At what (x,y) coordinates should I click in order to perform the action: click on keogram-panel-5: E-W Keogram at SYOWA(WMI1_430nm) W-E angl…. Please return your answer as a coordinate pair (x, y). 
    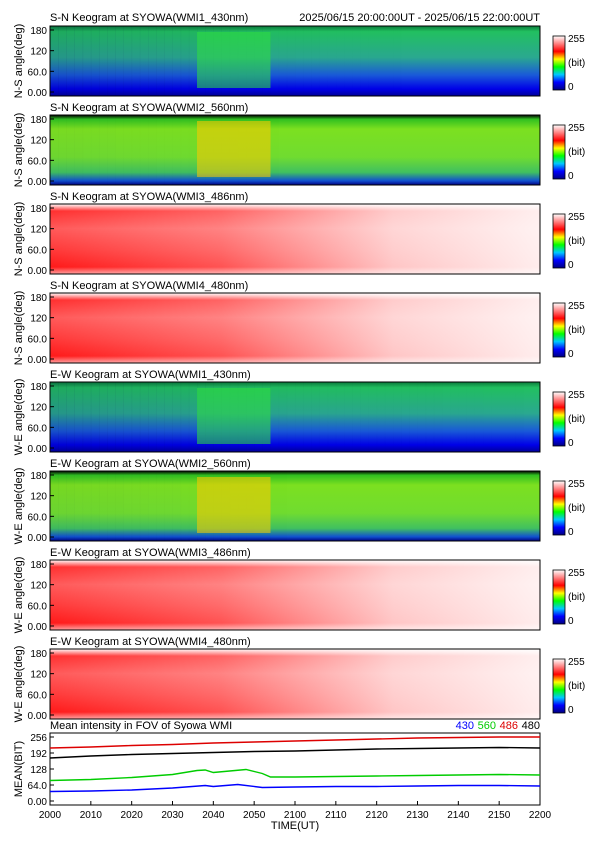
    Looking at the image, I should click on (299, 412).